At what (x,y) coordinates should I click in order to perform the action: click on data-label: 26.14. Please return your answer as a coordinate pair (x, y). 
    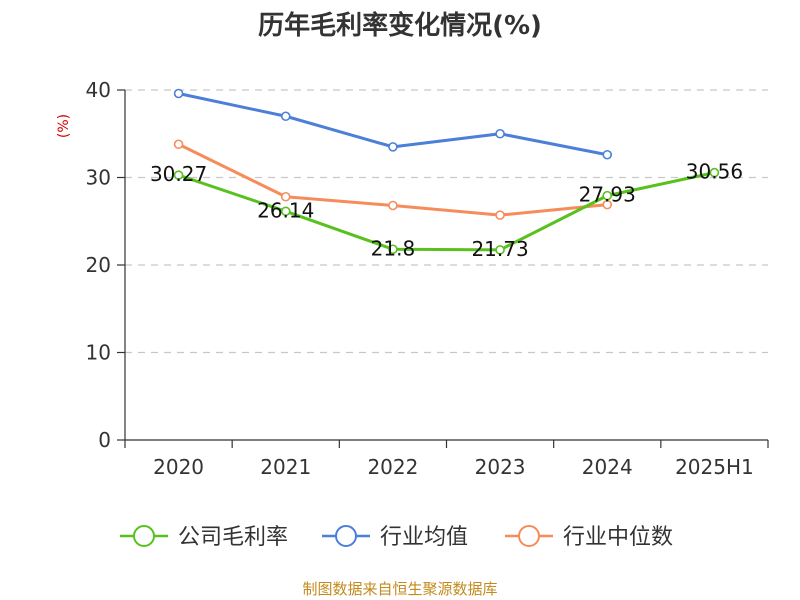
    Looking at the image, I should click on (285, 210).